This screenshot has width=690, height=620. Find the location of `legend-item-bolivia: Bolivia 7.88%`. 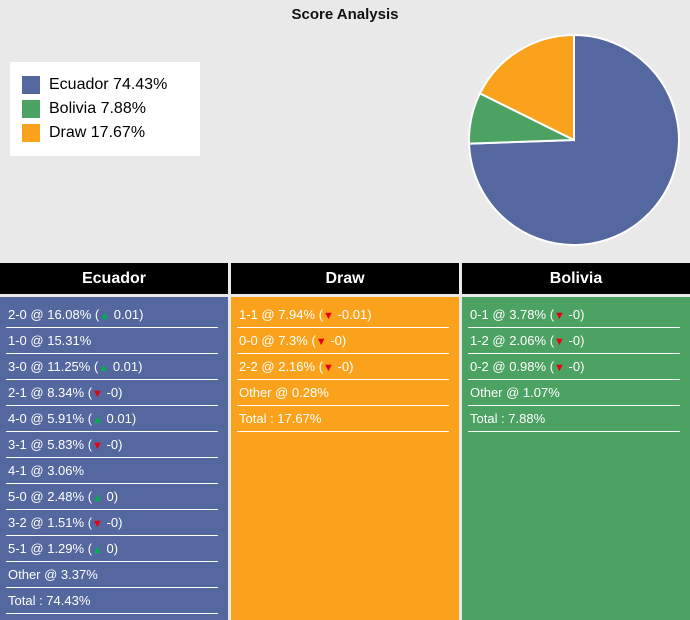

legend-item-bolivia: Bolivia 7.88% is located at coordinates (102, 109).